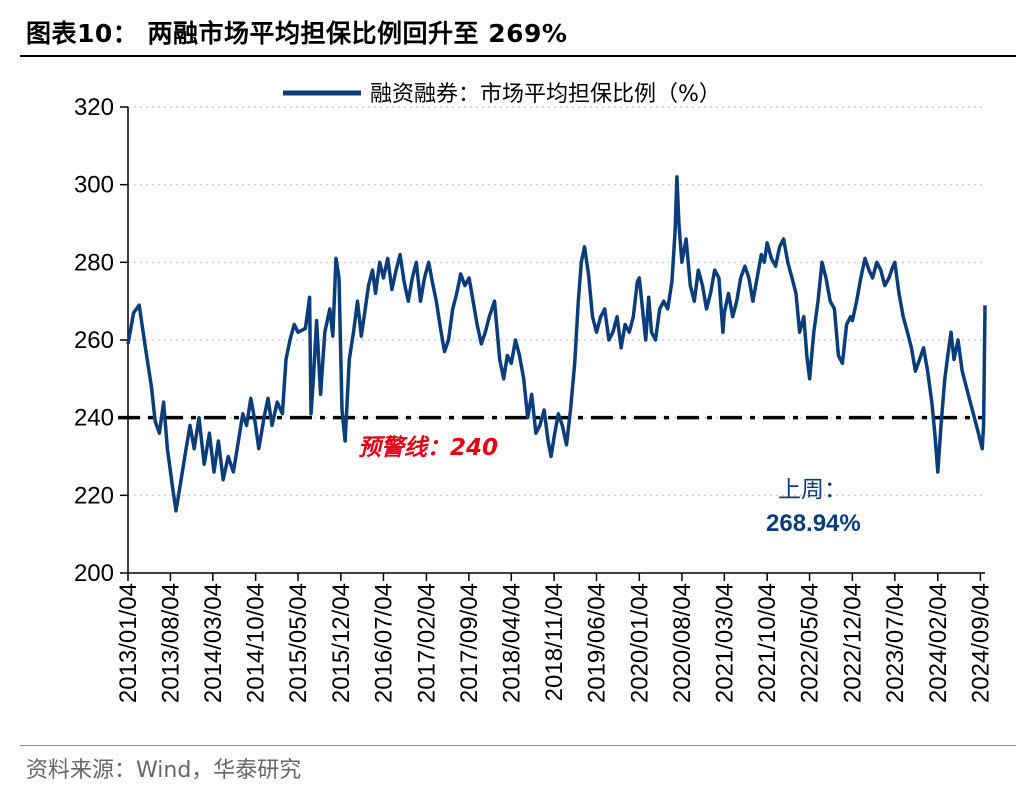 The height and width of the screenshot is (792, 1036). What do you see at coordinates (554, 642) in the screenshot?
I see `x-tick-label: 2018/11/04` at bounding box center [554, 642].